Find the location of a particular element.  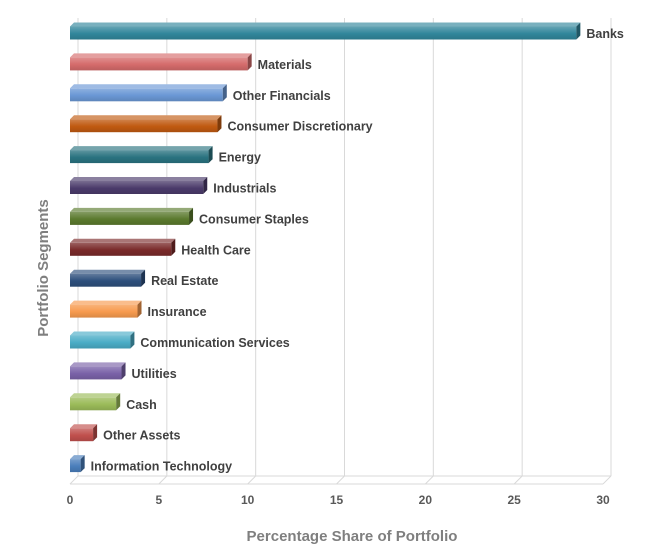

category-label: Banks is located at coordinates (605, 34).